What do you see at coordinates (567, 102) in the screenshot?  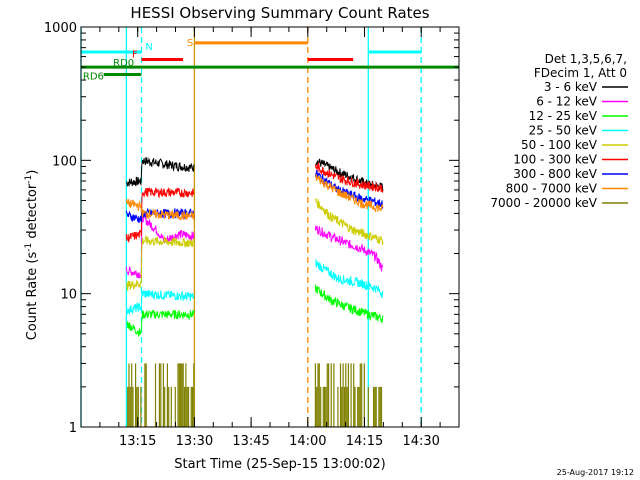 I see `legend-label-1: 6 - 12 keV` at bounding box center [567, 102].